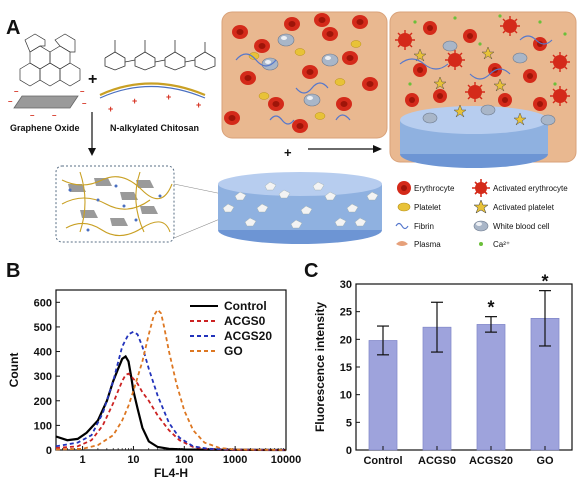  I want to click on svg-text: Plasma, so click(427, 244).